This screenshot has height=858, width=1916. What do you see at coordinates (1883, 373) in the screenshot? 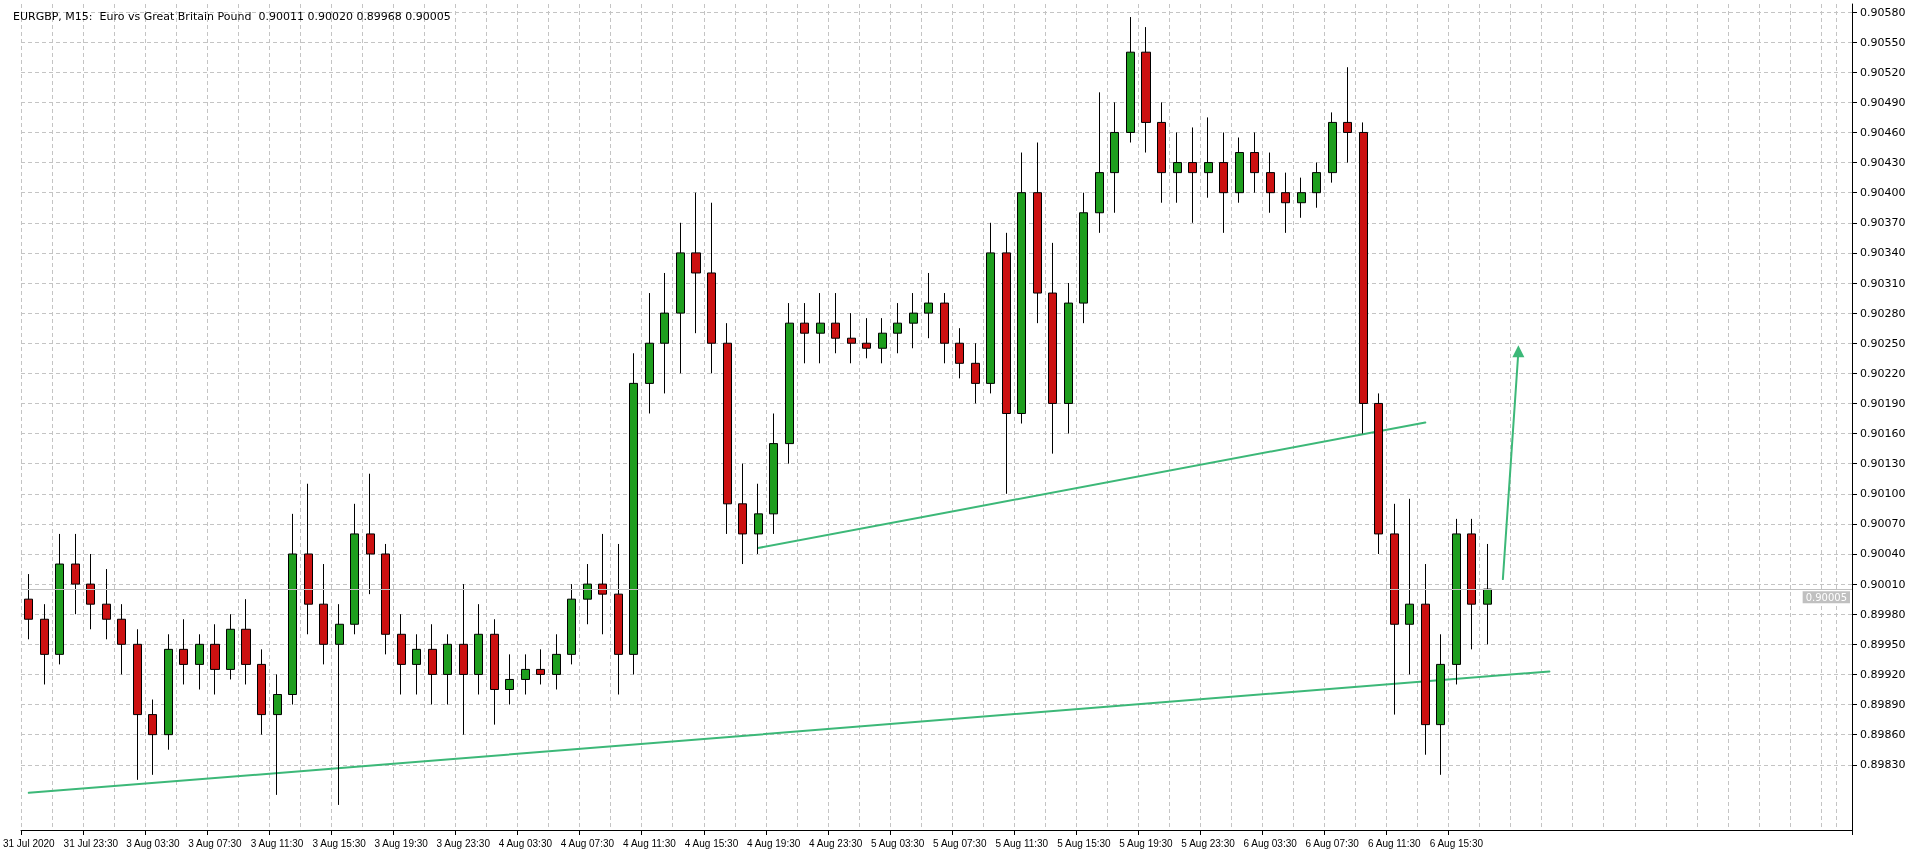
I see `y-tick-label: 0.90220` at bounding box center [1883, 373].